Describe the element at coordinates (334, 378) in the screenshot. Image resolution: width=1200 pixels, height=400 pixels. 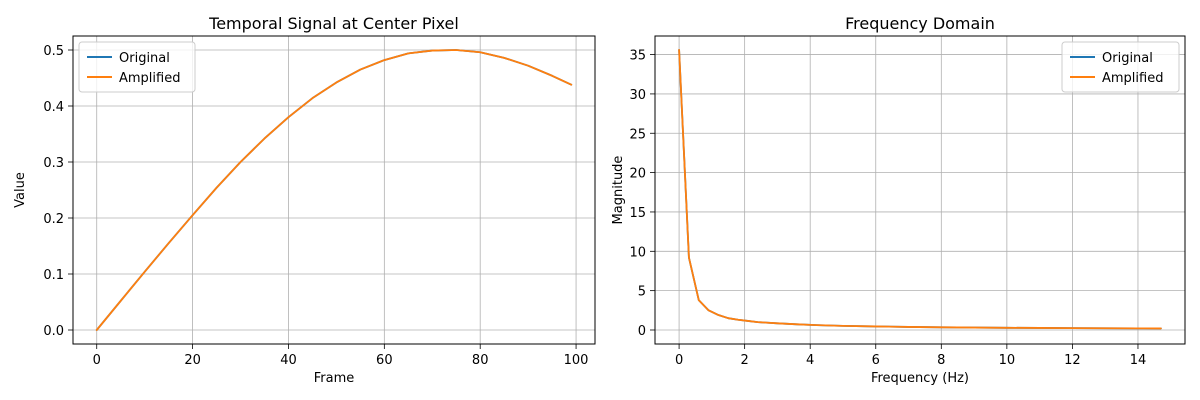
I see `x-axis-label: Frame` at that location.